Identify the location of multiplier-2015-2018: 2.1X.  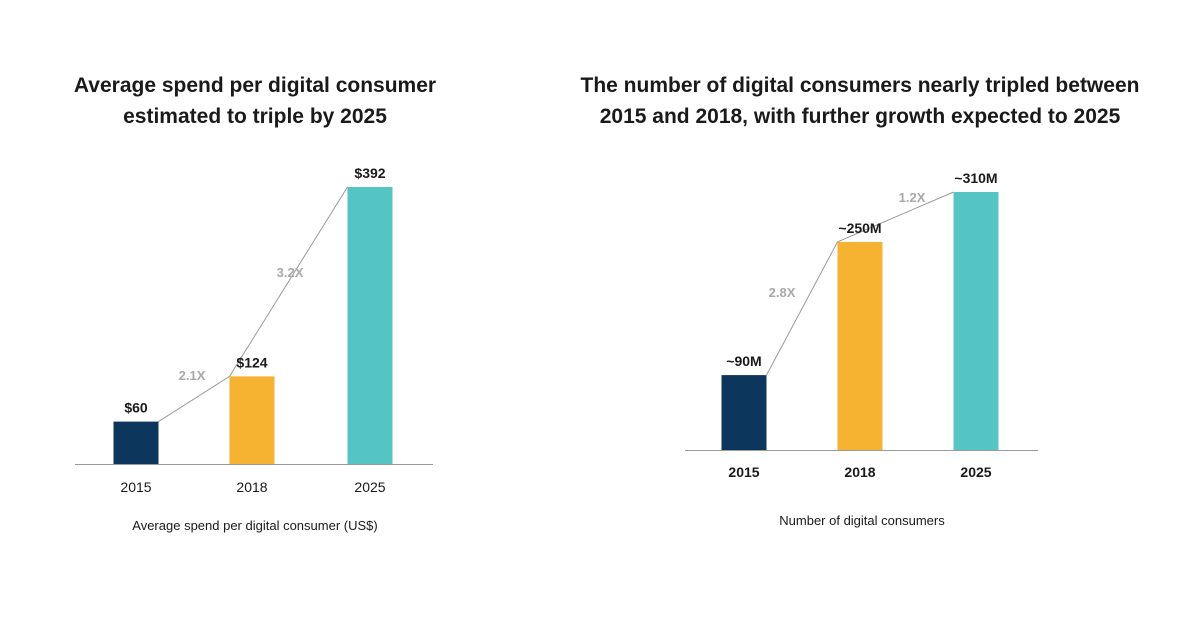
(192, 375).